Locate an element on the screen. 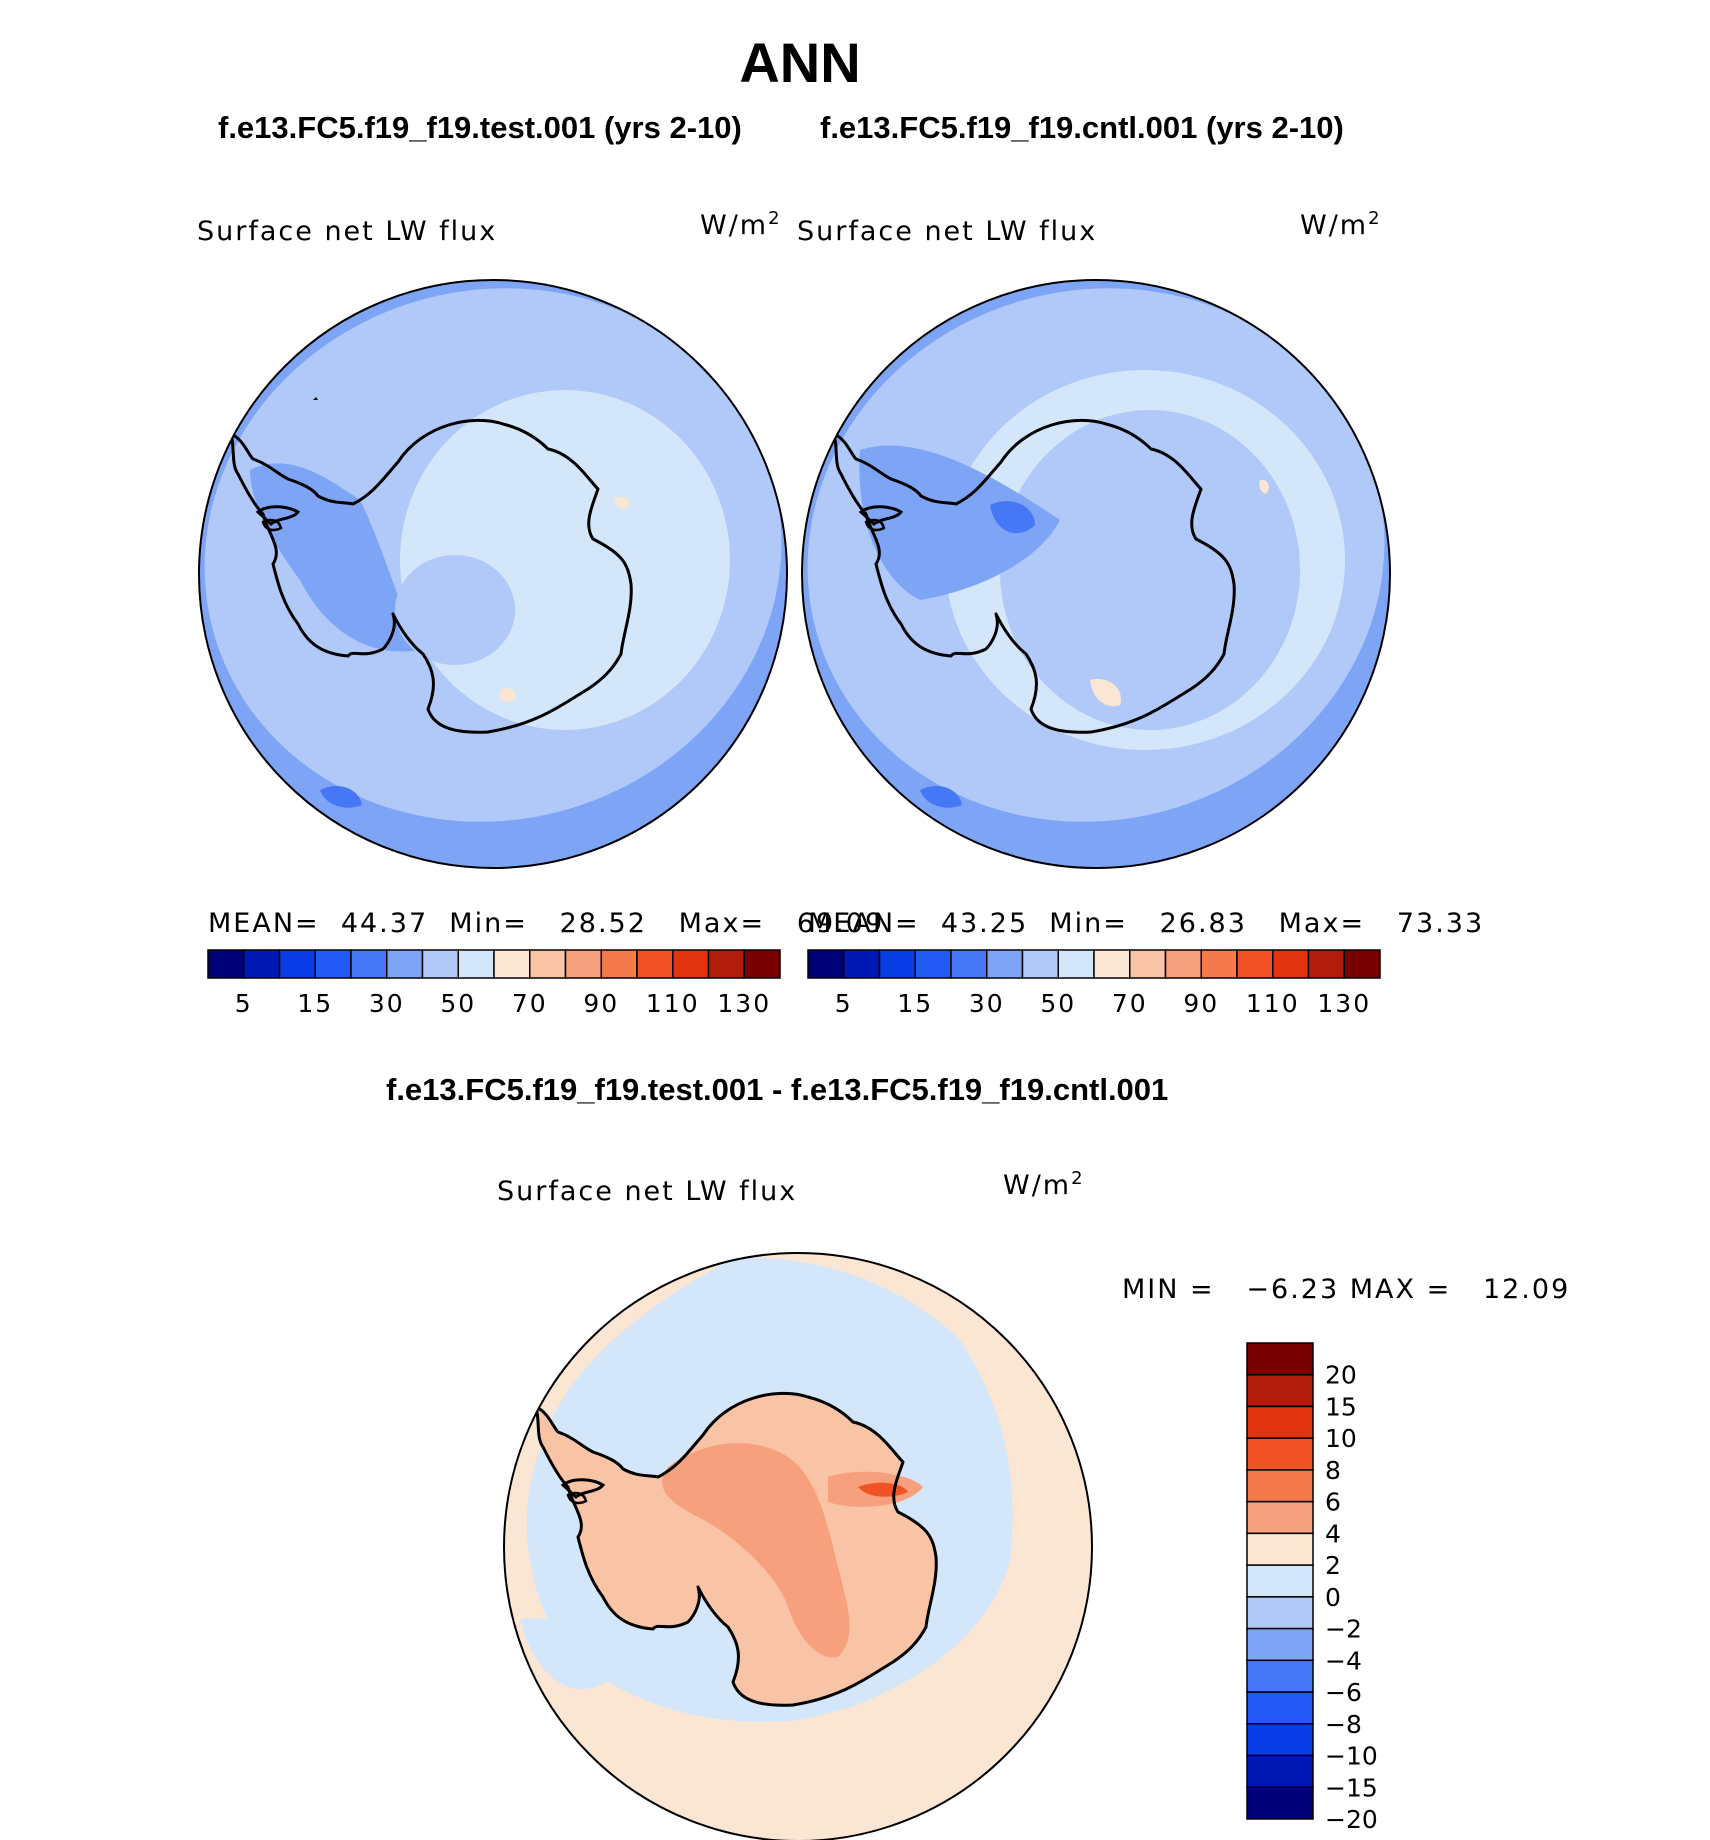  panel-2-colorbar-tick-label: 30 is located at coordinates (987, 1003).